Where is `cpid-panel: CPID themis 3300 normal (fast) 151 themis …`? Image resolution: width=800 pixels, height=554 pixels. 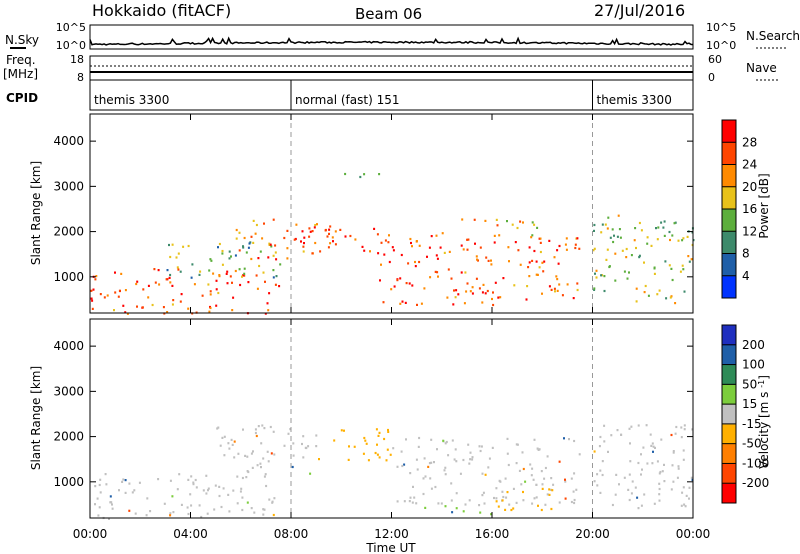
cpid-panel: CPID themis 3300 normal (fast) 151 themis … is located at coordinates (350, 95).